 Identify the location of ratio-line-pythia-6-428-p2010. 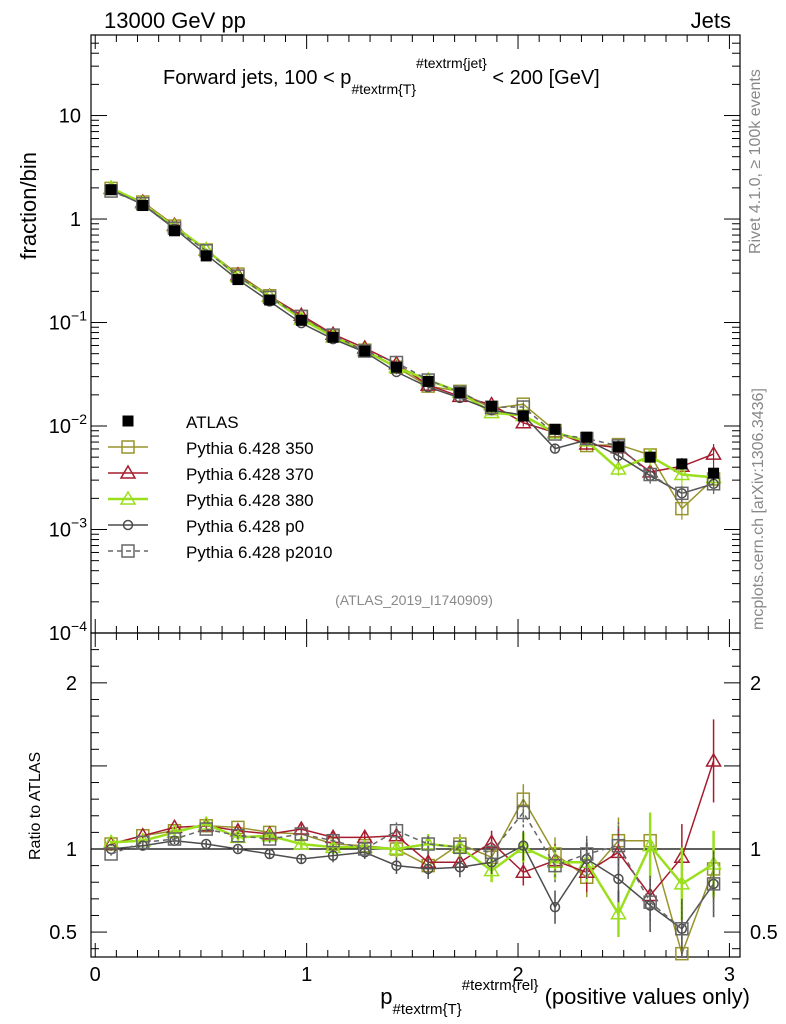
(412, 870).